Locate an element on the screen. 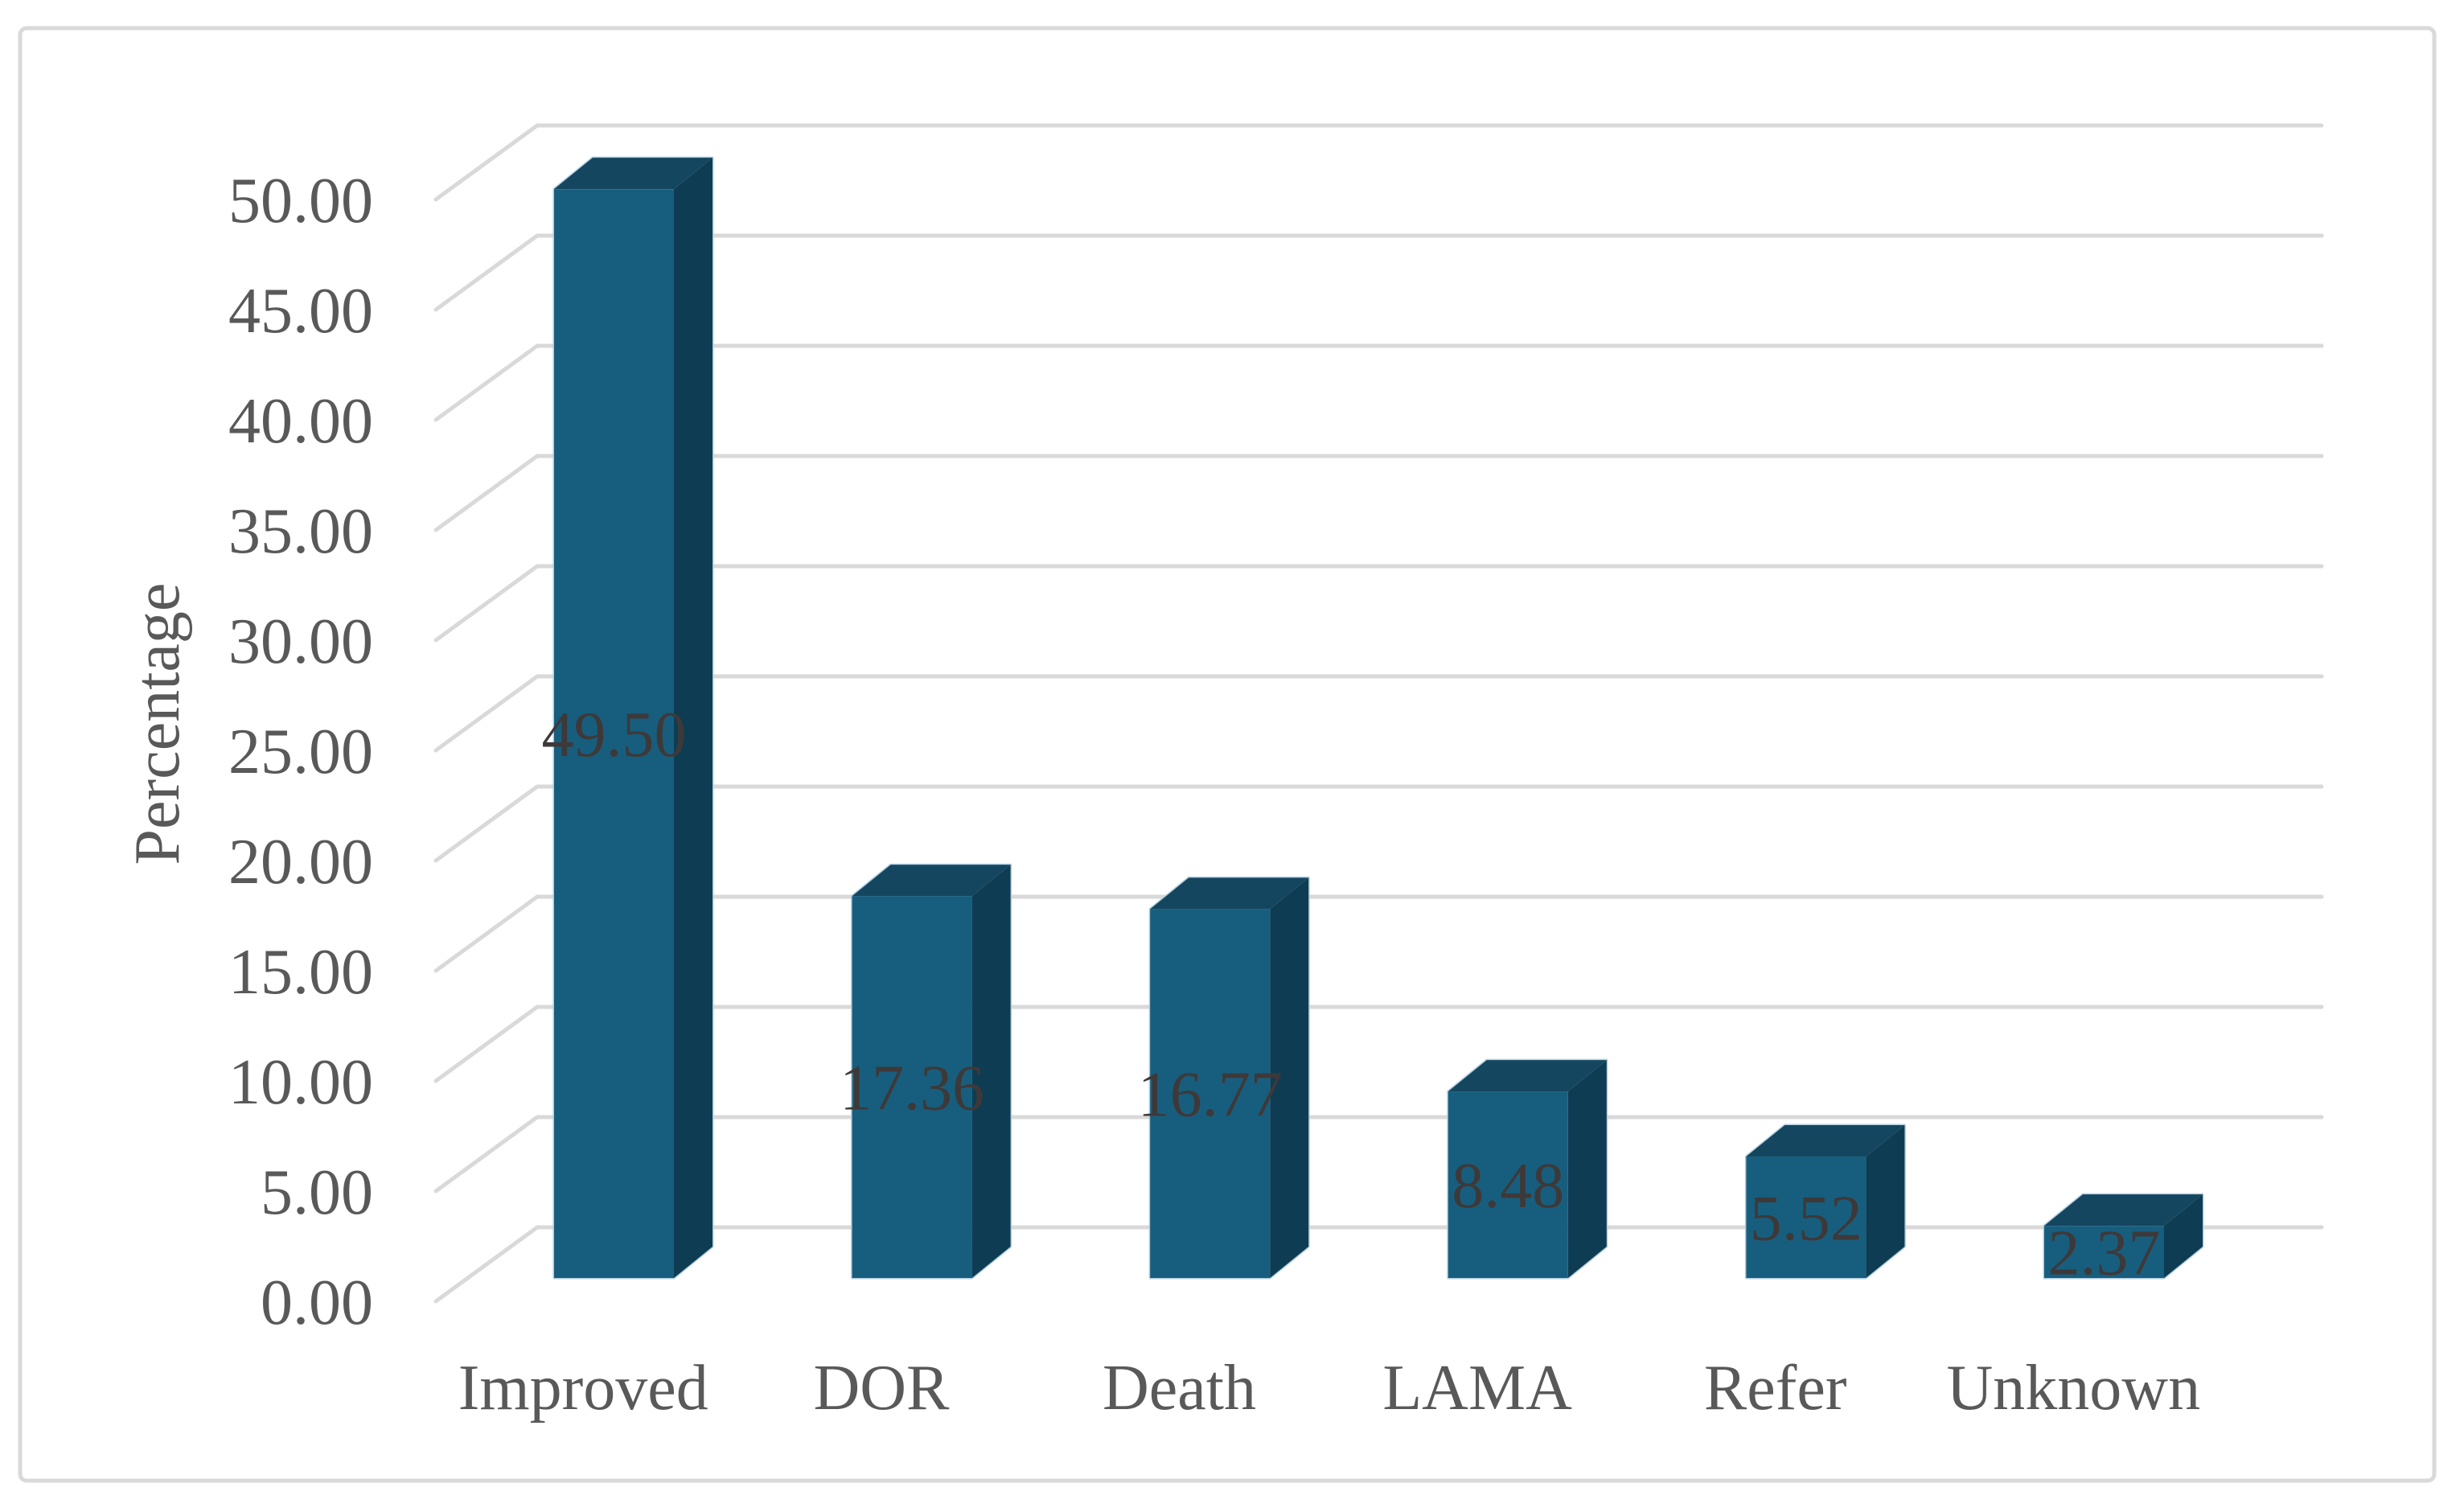 The width and height of the screenshot is (2464, 1512). x-category-label-lama: LAMA is located at coordinates (1477, 1389).